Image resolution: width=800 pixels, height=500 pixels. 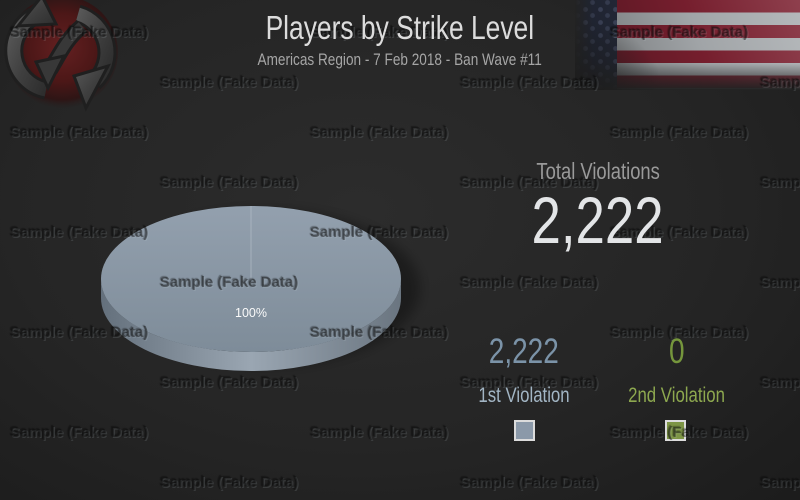 What do you see at coordinates (598, 171) in the screenshot?
I see `total-violations-label: Total Violations` at bounding box center [598, 171].